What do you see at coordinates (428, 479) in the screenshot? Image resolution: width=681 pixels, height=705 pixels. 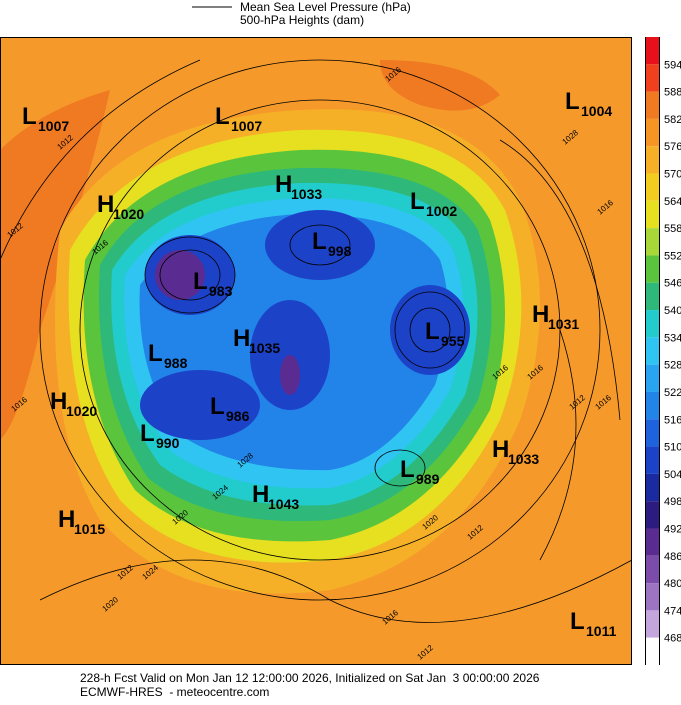 I see `center-pressure: 989` at bounding box center [428, 479].